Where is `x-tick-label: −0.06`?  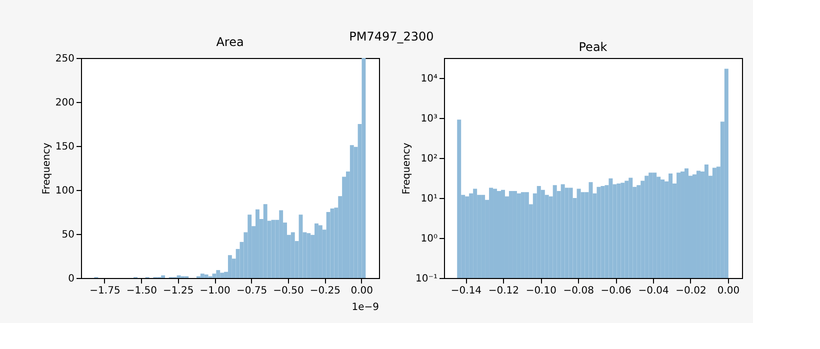
x-tick-label: −0.06 is located at coordinates (616, 291).